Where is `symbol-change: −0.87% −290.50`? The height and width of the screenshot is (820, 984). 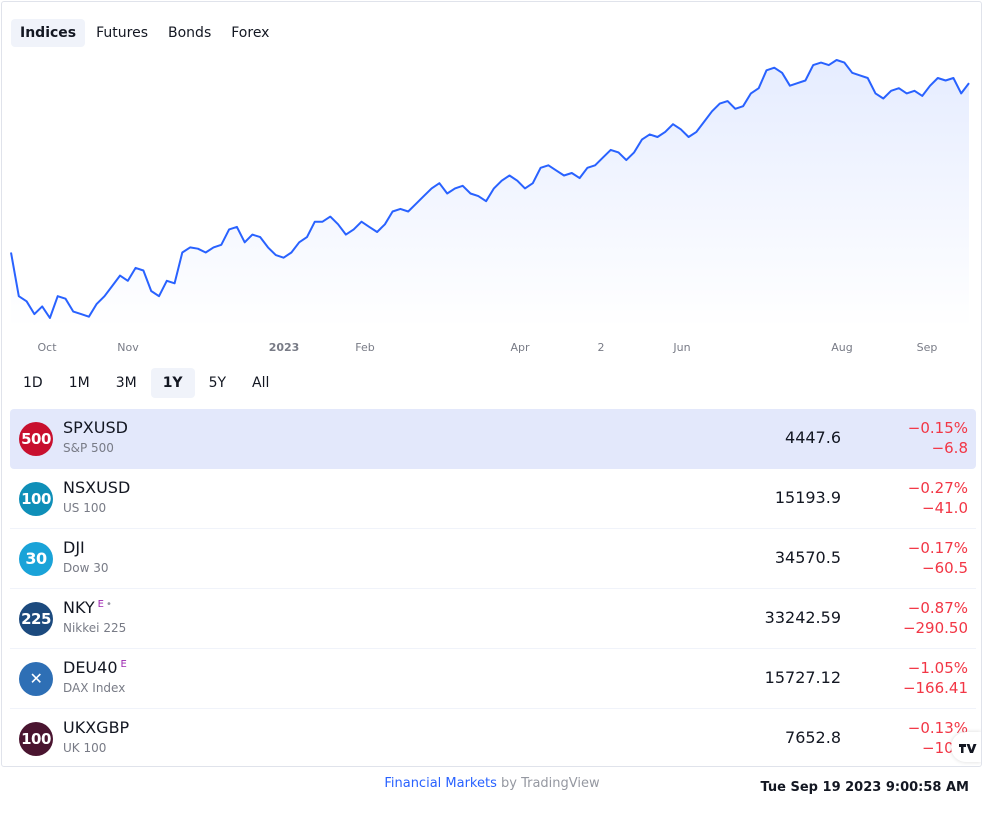
symbol-change: −0.87% −290.50 is located at coordinates (935, 618).